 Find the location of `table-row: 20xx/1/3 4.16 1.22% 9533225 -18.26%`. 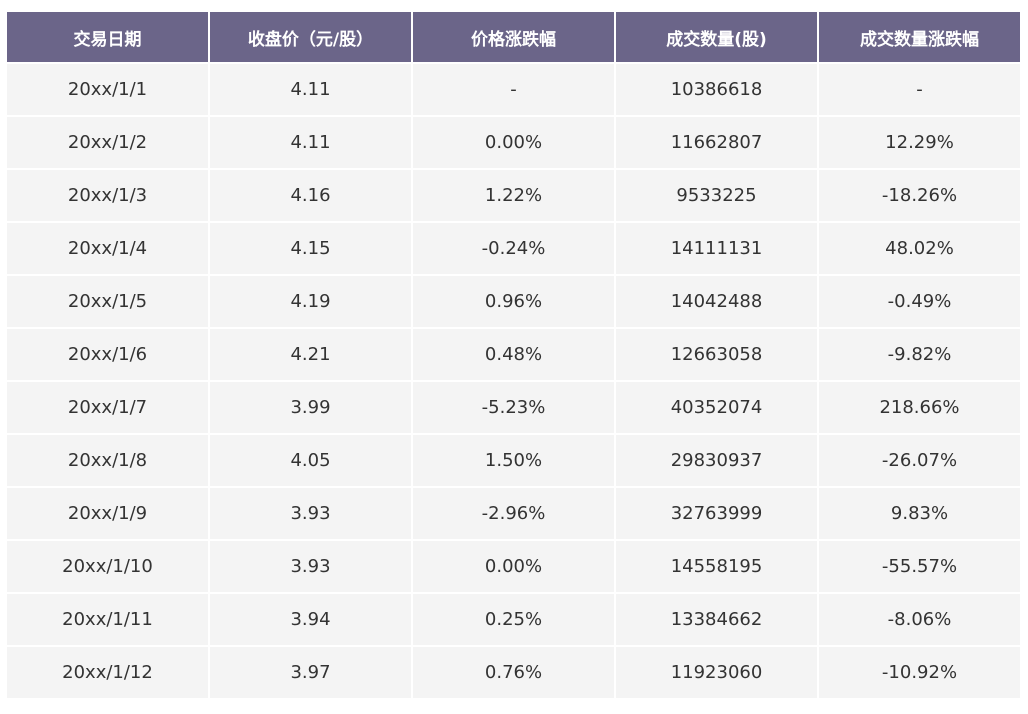

table-row: 20xx/1/3 4.16 1.22% 9533225 -18.26% is located at coordinates (513, 195).